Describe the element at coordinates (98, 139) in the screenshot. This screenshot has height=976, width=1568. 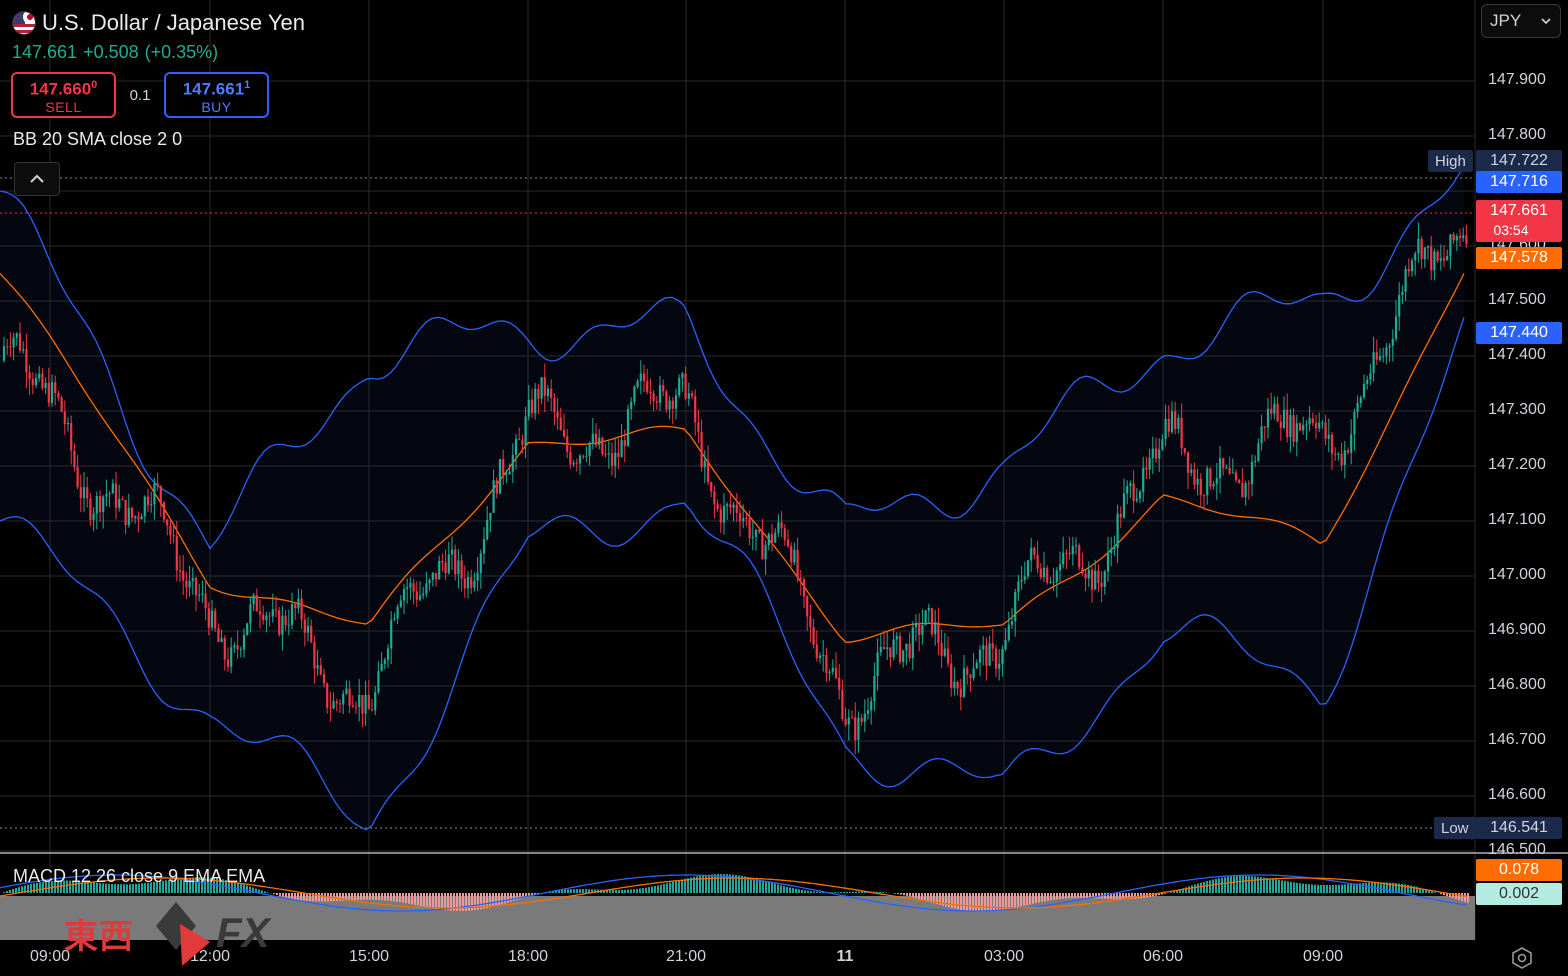
I see `bollinger-legend: BB 20 SMA close 2 0` at that location.